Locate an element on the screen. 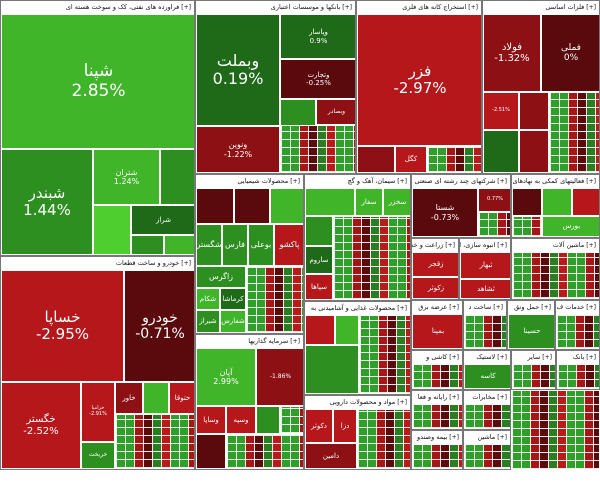 This screenshot has height=482, width=600. tile-small: -1.86% is located at coordinates (279, 377).